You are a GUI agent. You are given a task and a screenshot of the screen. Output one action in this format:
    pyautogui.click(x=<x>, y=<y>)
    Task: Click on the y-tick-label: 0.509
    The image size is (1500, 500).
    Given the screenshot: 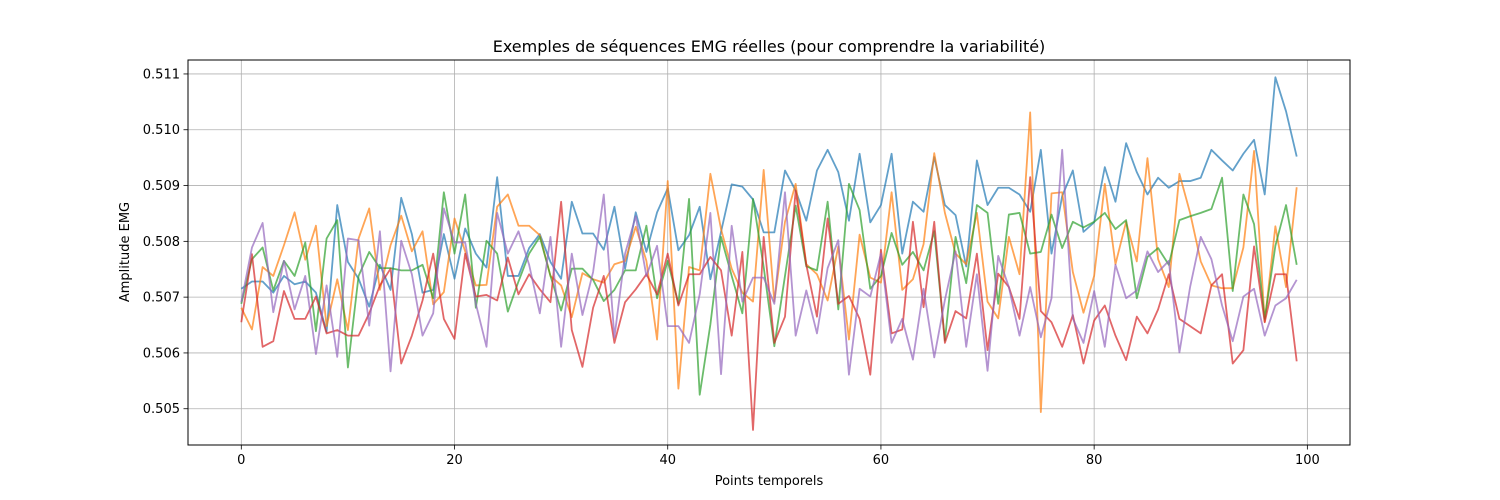 What is the action you would take?
    pyautogui.click(x=161, y=186)
    